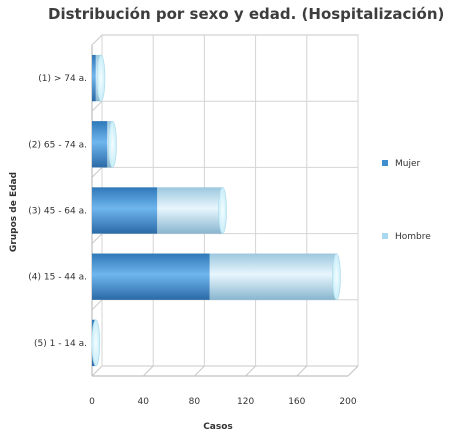 Image resolution: width=450 pixels, height=444 pixels. I want to click on legend-swatch-mujer, so click(385, 163).